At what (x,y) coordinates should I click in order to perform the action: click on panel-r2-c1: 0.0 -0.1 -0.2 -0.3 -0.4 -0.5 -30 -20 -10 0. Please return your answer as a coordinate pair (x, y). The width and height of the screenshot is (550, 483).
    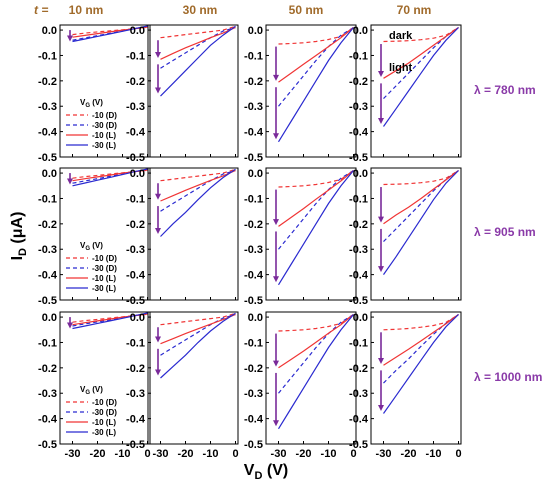
    Looking at the image, I should click on (182, 385).